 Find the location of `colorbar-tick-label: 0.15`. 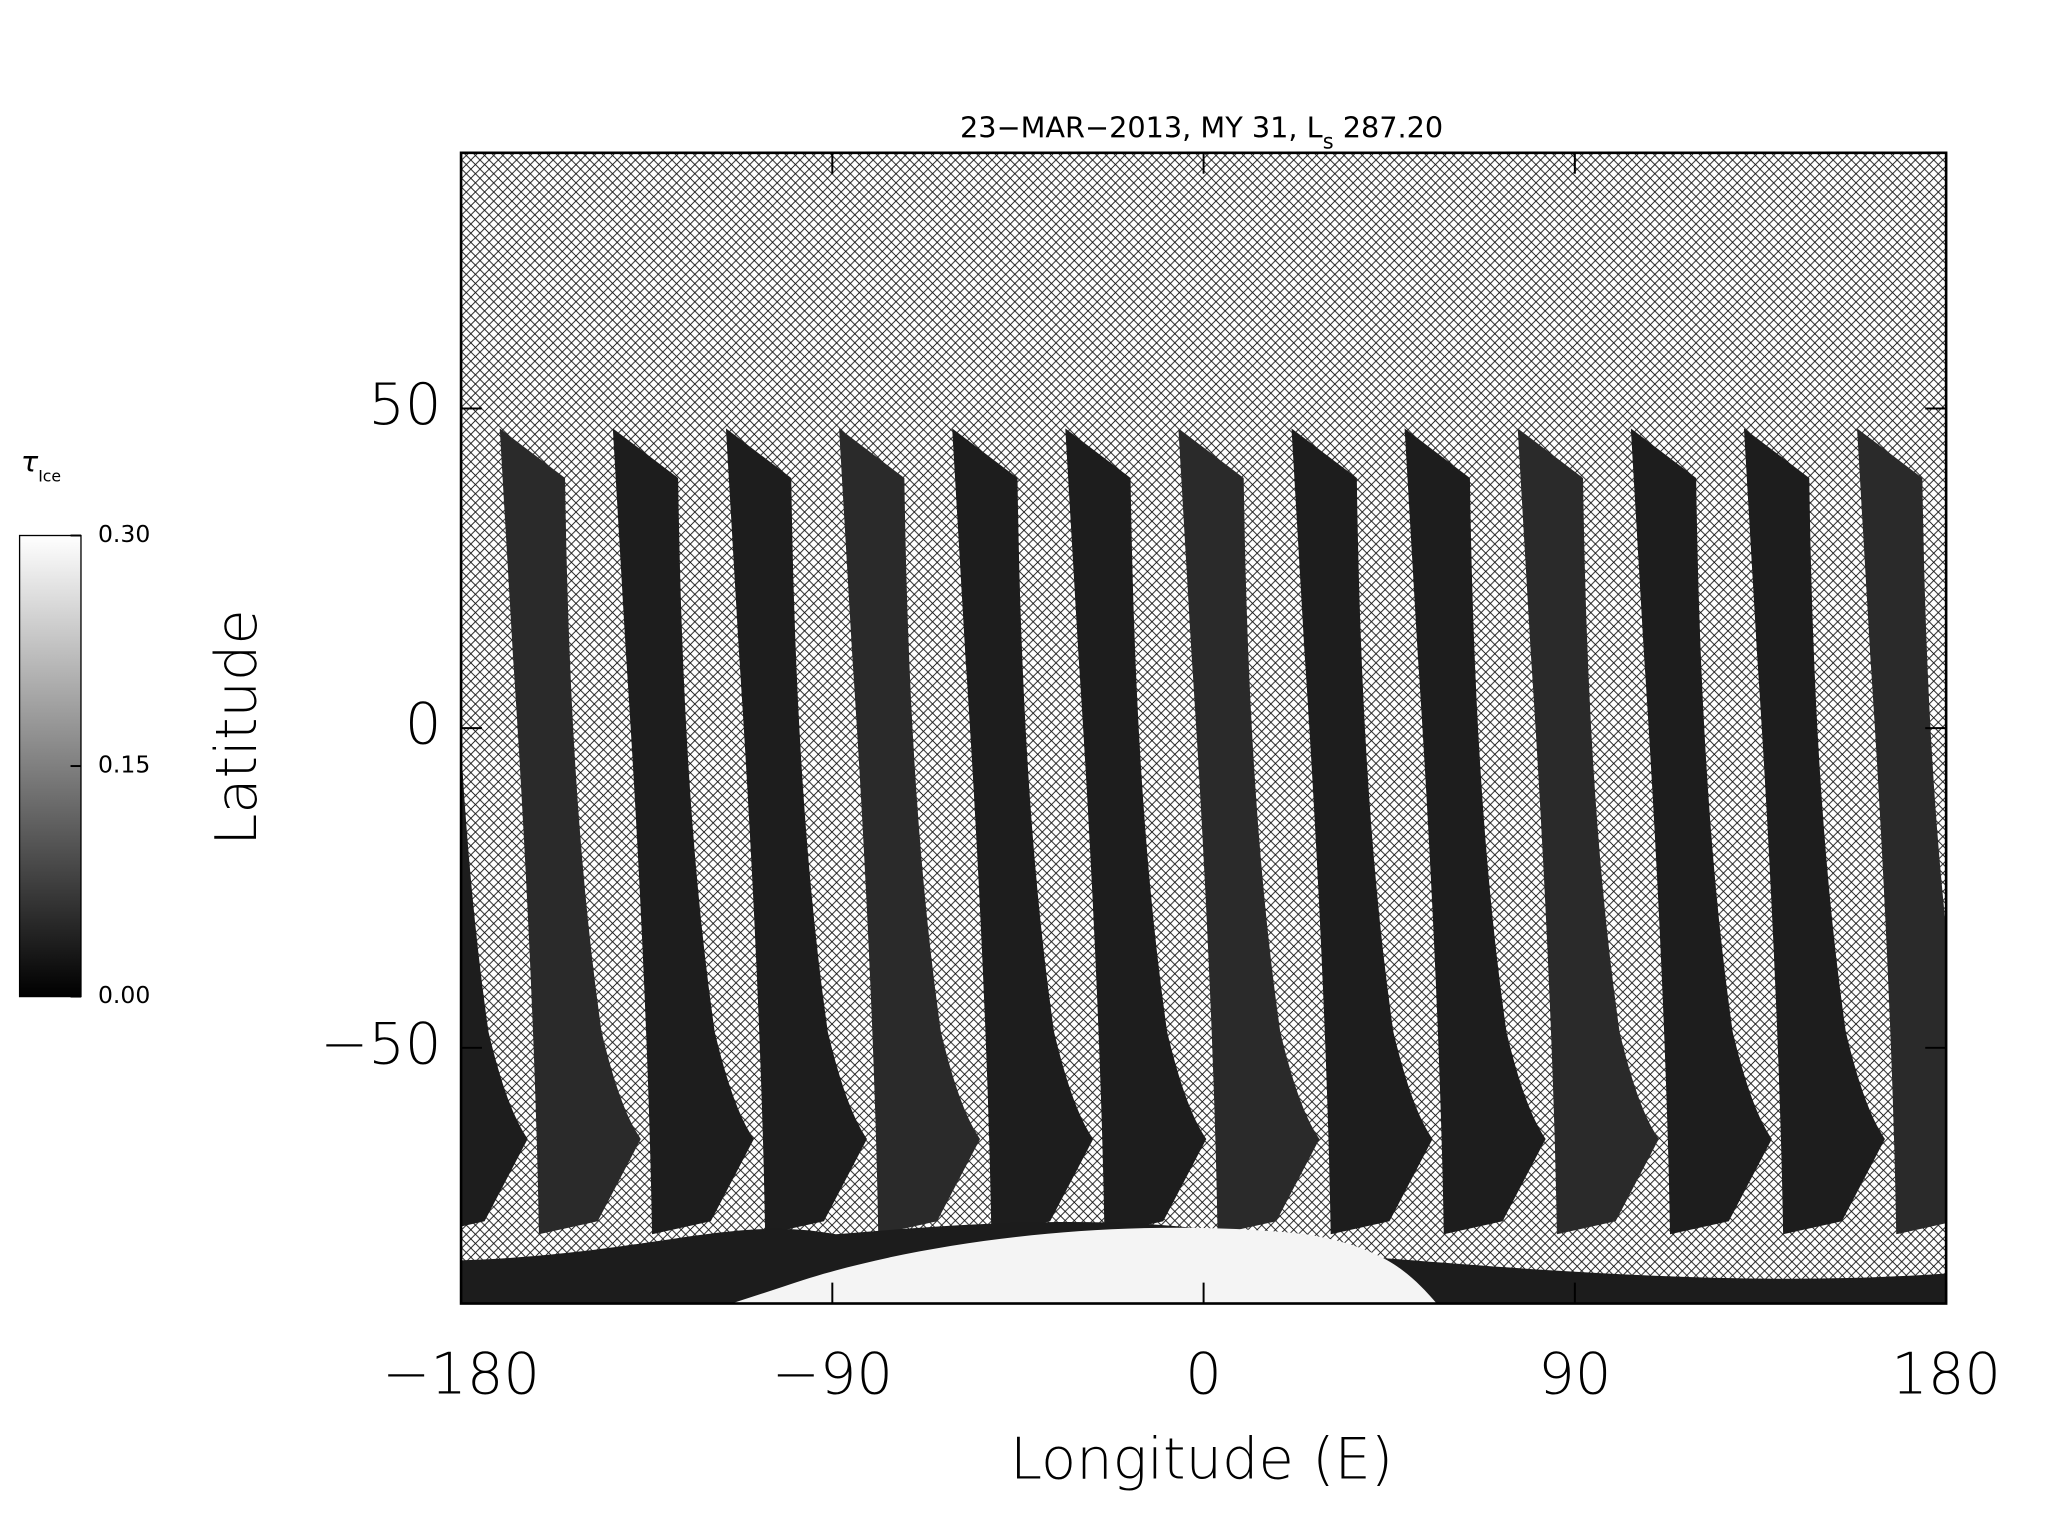

colorbar-tick-label: 0.15 is located at coordinates (124, 765).